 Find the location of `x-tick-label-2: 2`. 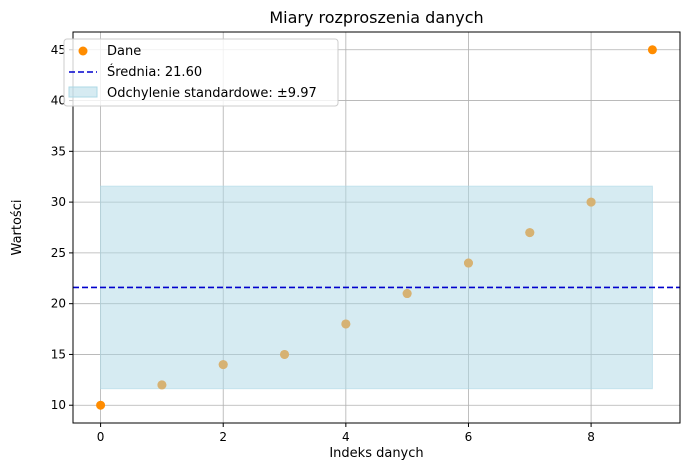

x-tick-label-2: 2 is located at coordinates (223, 437).